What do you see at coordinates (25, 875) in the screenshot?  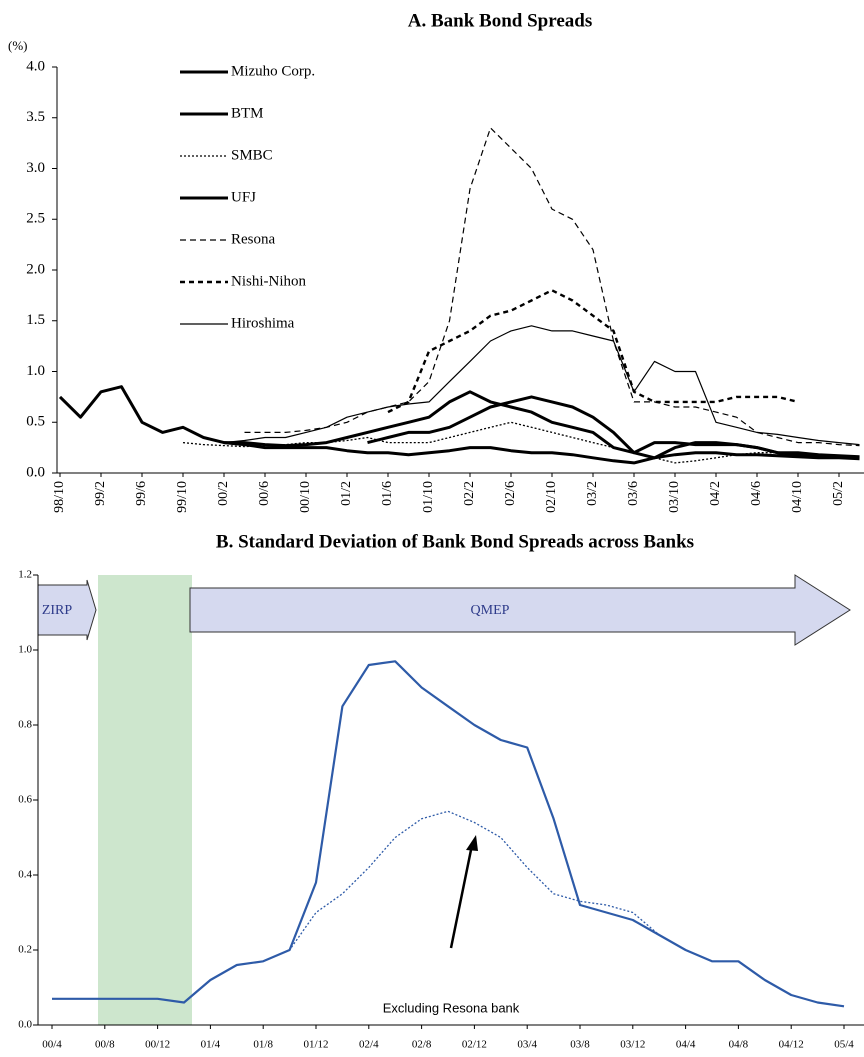 I see `y-tick-label: 0.4` at bounding box center [25, 875].